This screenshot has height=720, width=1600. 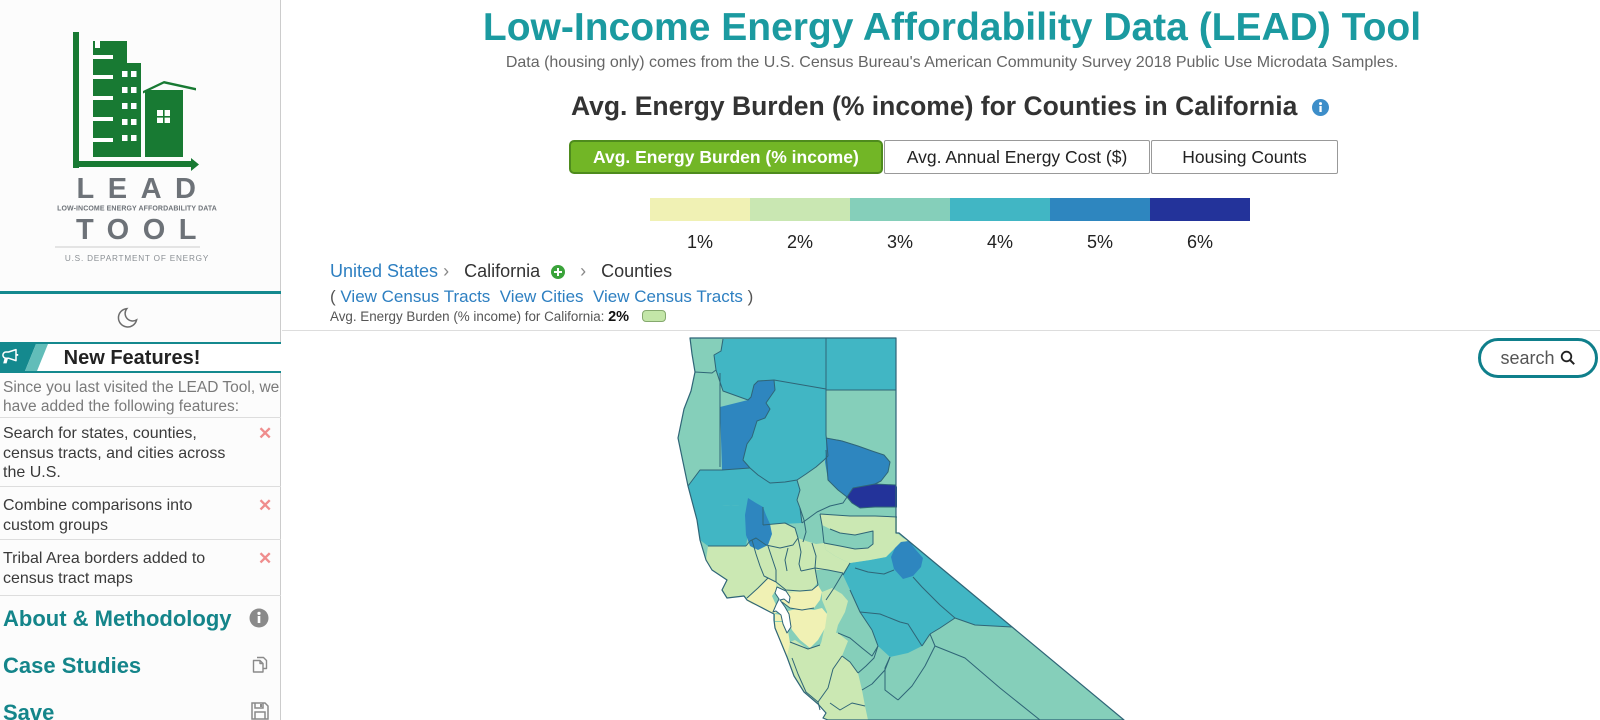 What do you see at coordinates (143, 230) in the screenshot?
I see `svg-text: TOOL` at bounding box center [143, 230].